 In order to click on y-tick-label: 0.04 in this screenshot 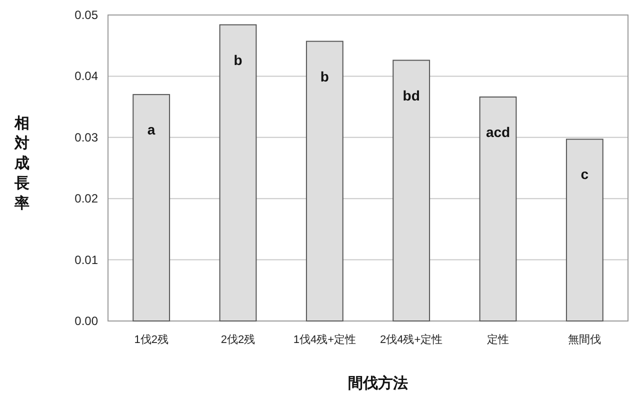, I will do `click(86, 76)`.